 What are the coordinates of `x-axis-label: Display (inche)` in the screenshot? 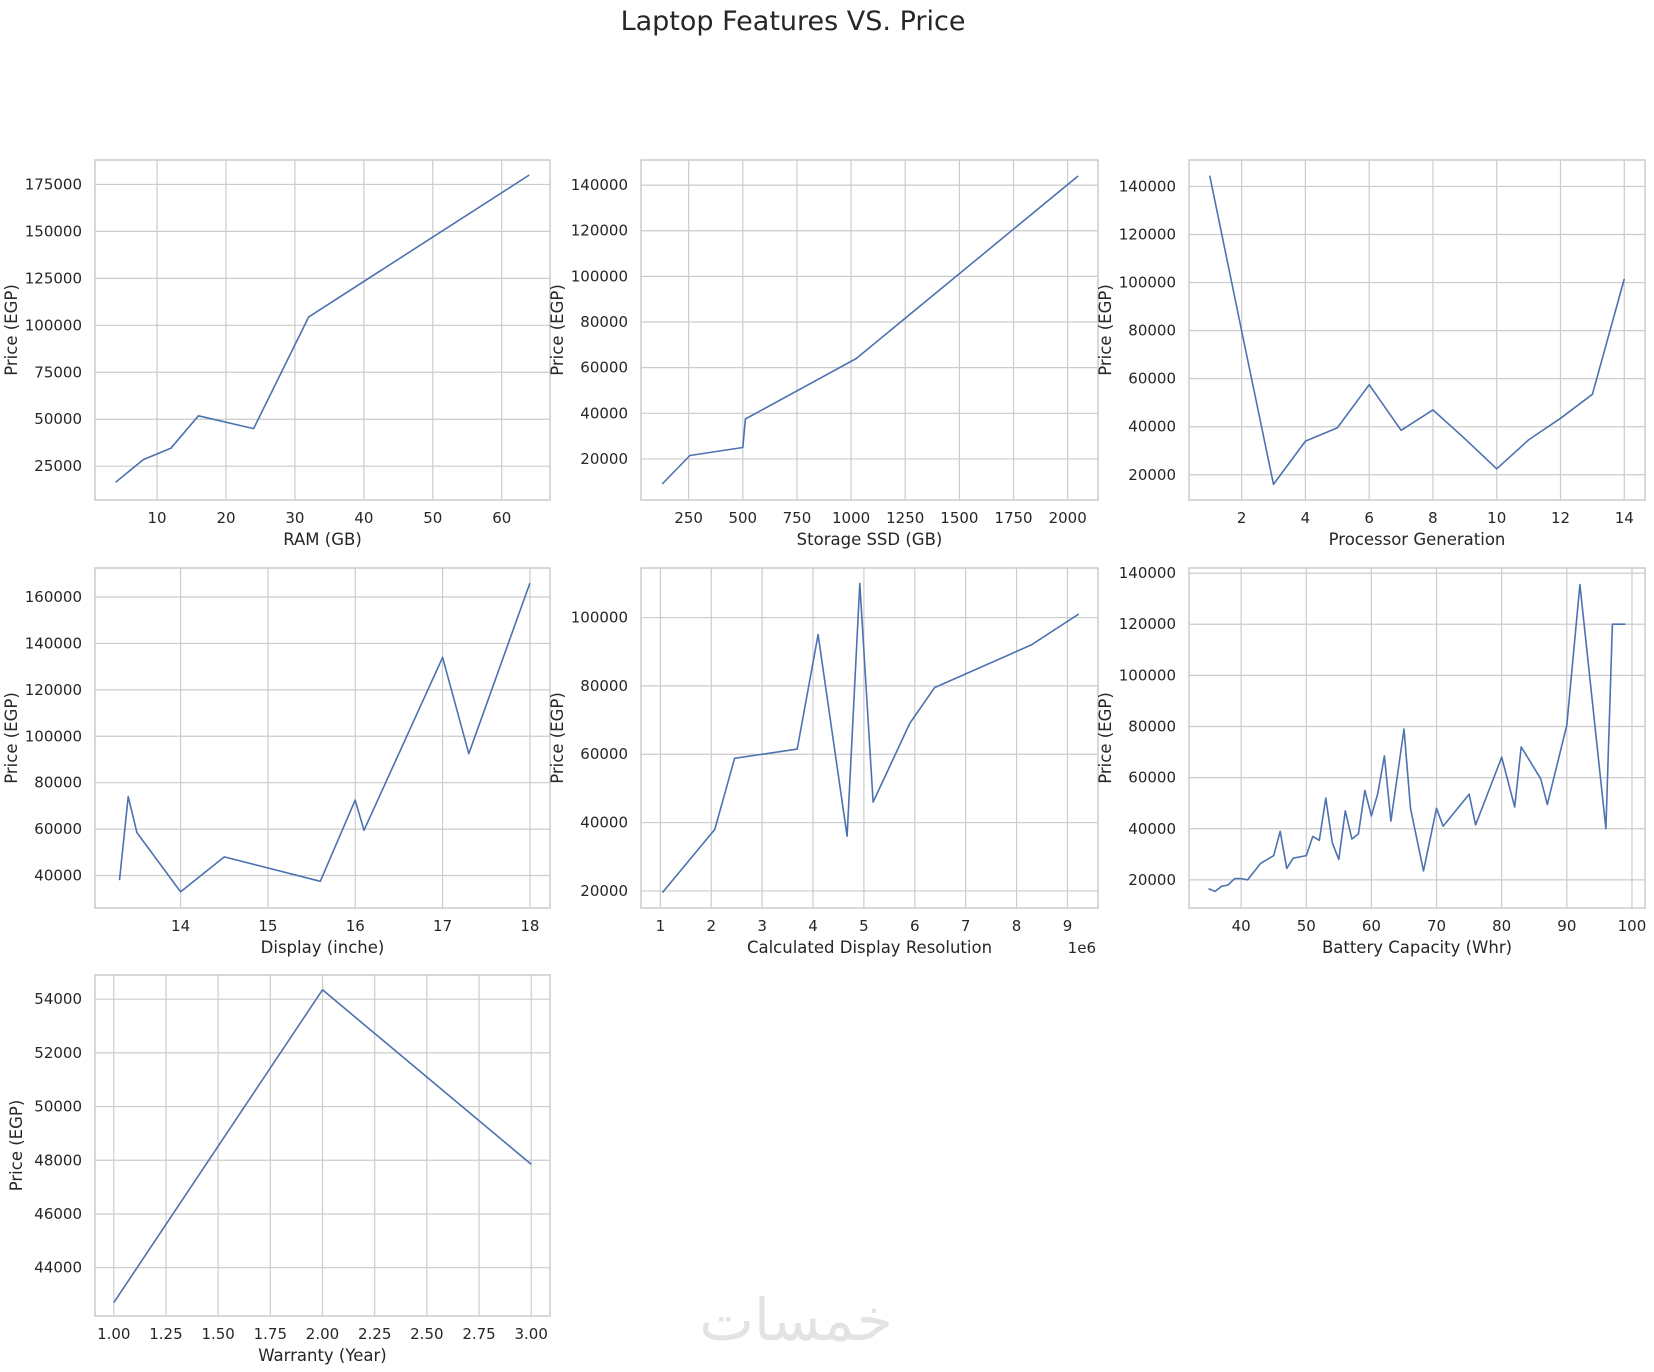 It's located at (323, 947).